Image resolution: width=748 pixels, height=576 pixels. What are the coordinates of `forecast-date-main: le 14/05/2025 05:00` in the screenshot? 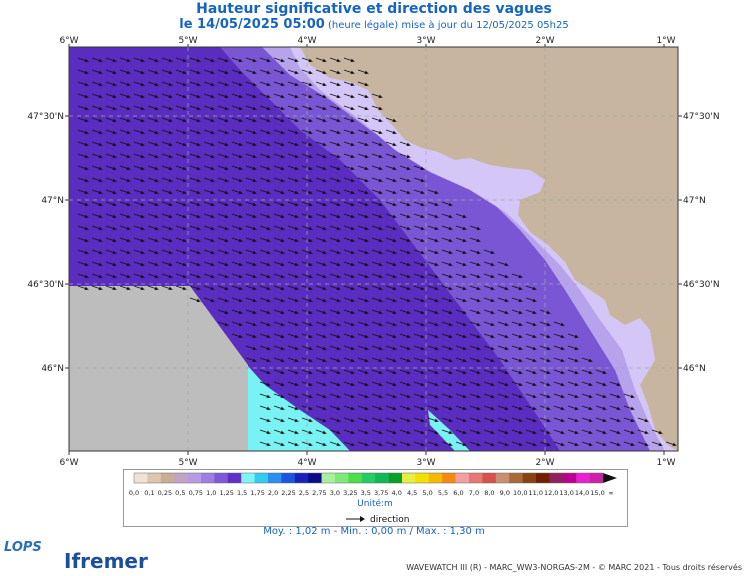 It's located at (252, 24).